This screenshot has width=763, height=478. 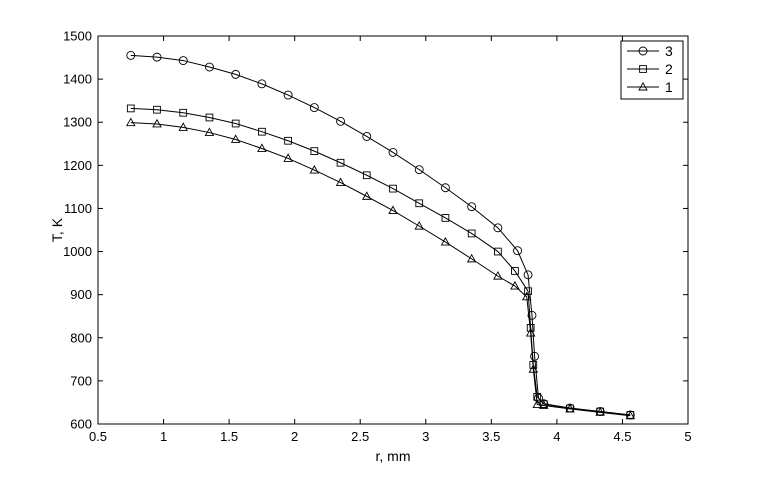 I want to click on x-tick-label: 5, so click(x=687, y=436).